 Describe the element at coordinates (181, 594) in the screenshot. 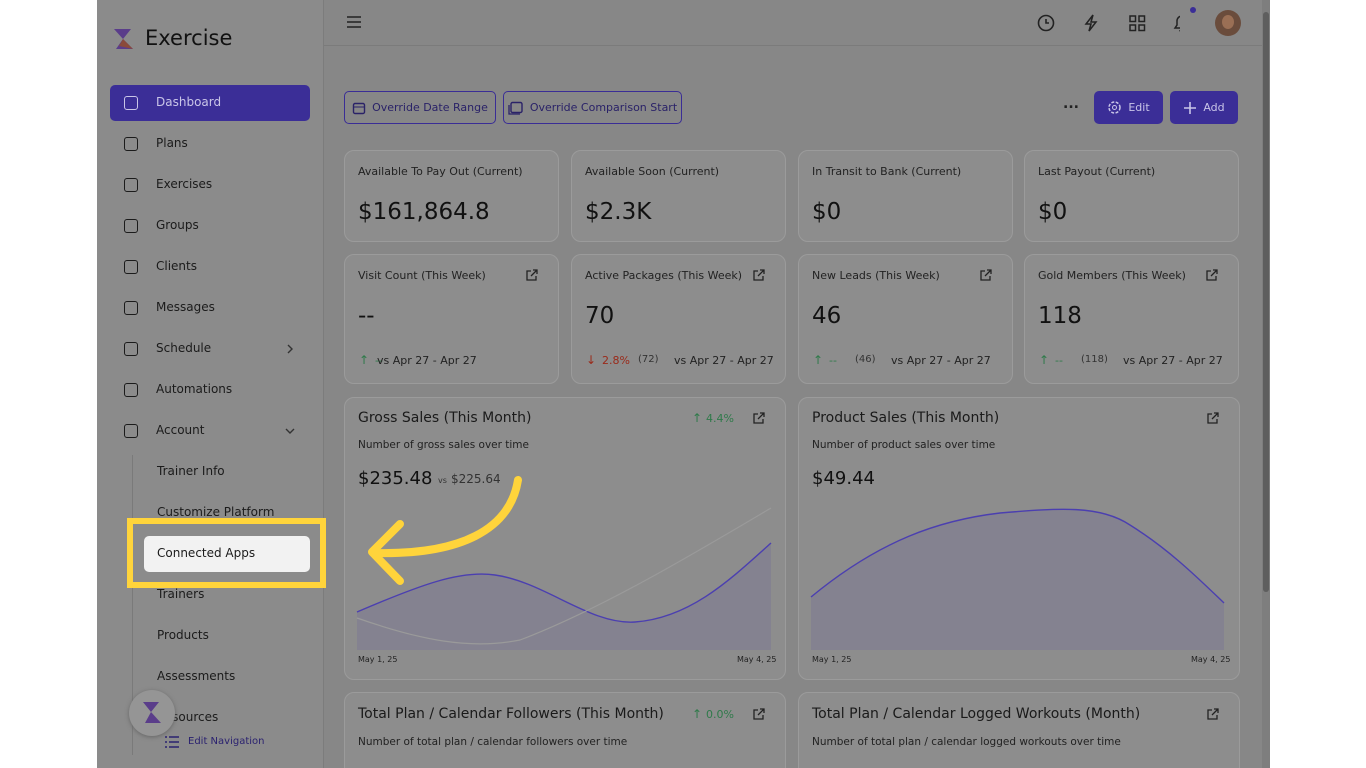

I see `sub-nav-item: Trainers` at that location.